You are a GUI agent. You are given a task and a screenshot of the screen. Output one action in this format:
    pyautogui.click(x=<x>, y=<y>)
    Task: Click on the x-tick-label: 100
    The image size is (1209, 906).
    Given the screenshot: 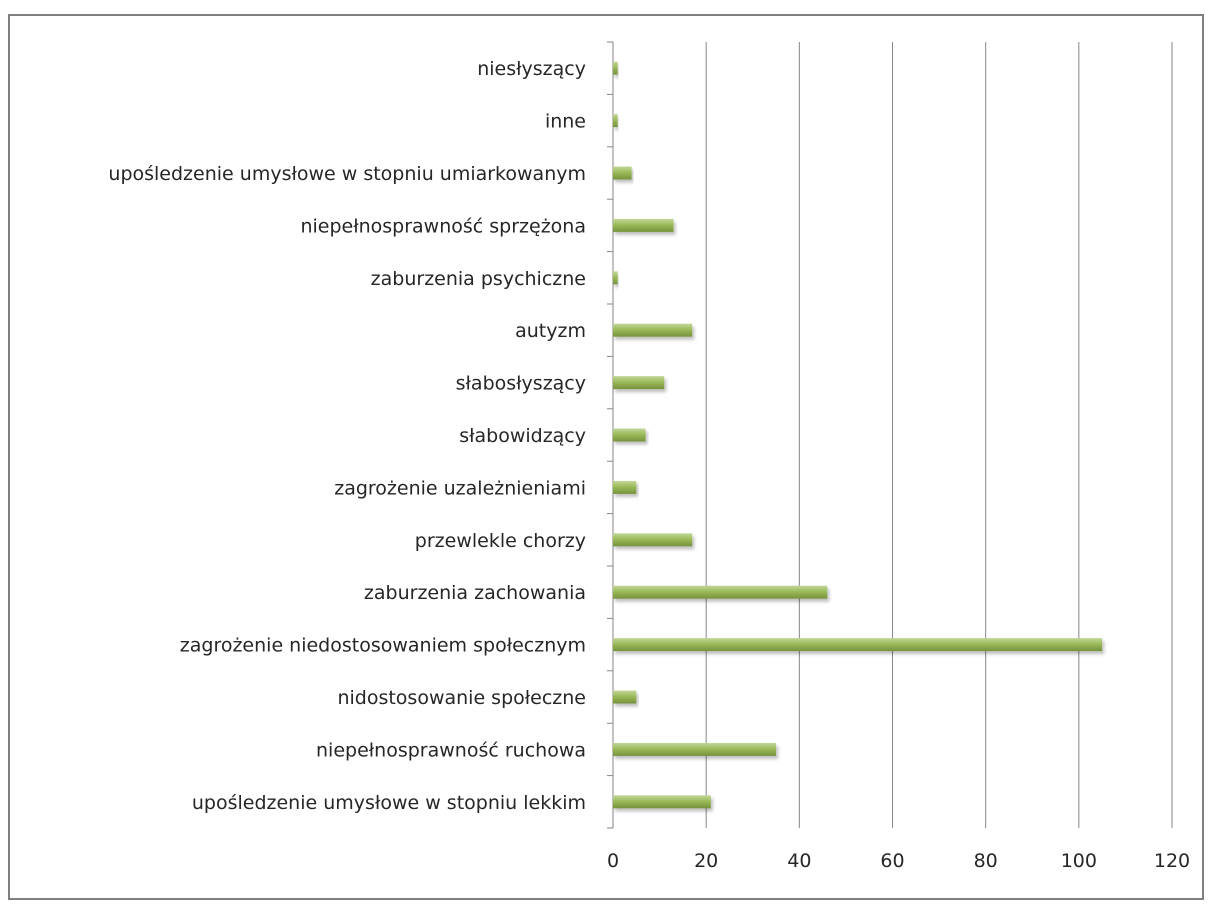 What is the action you would take?
    pyautogui.click(x=1079, y=861)
    